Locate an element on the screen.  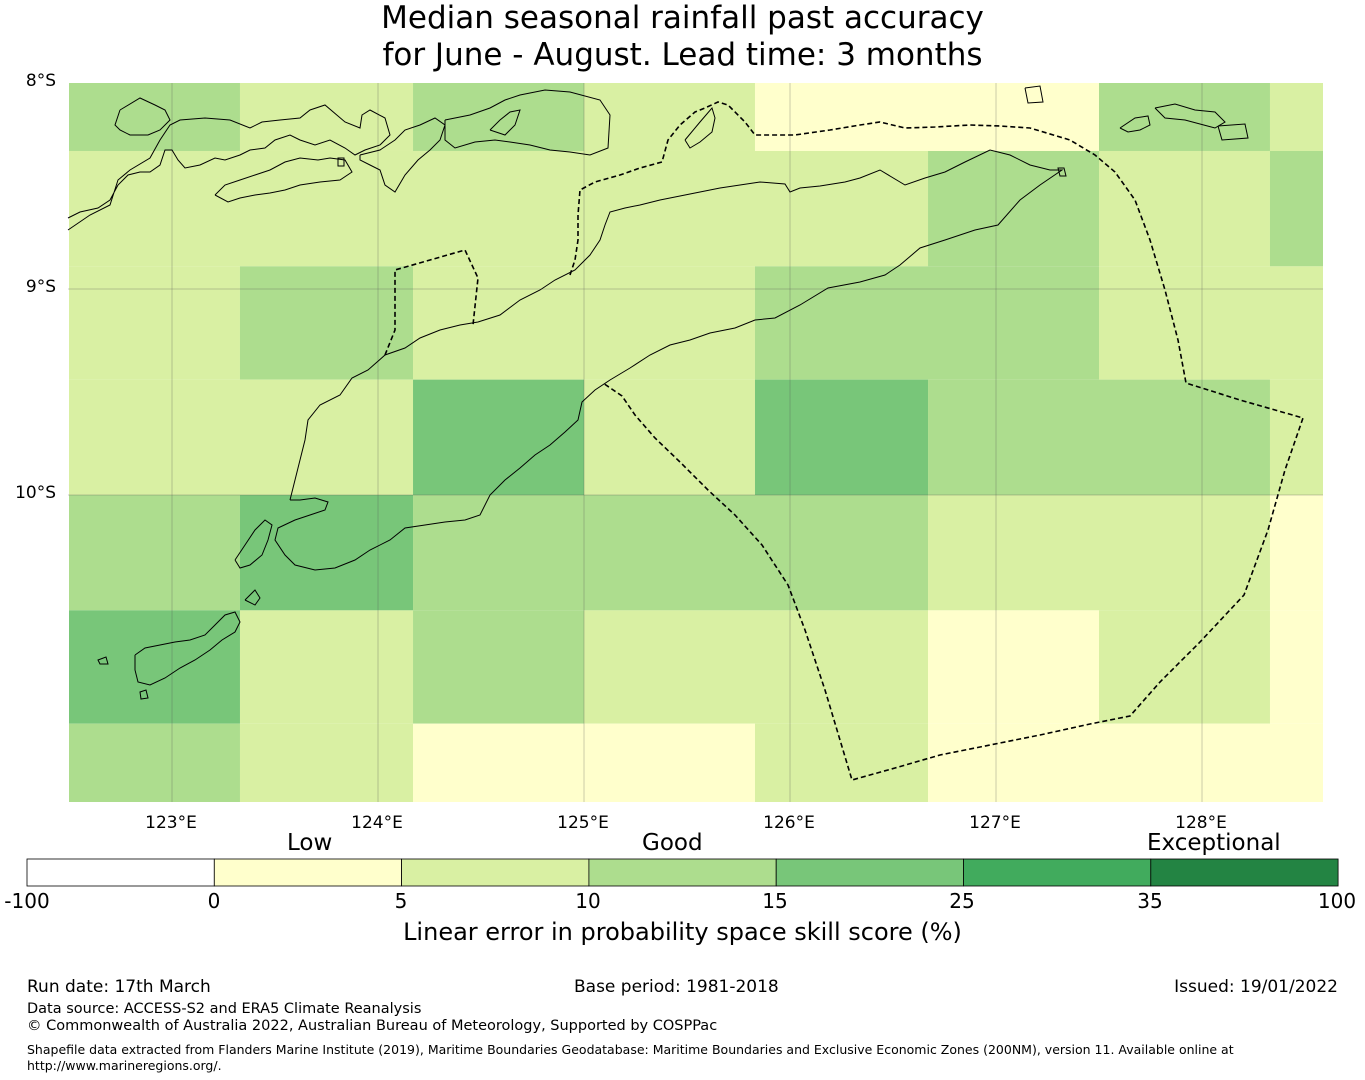
tick-label-5: 5 is located at coordinates (401, 901).